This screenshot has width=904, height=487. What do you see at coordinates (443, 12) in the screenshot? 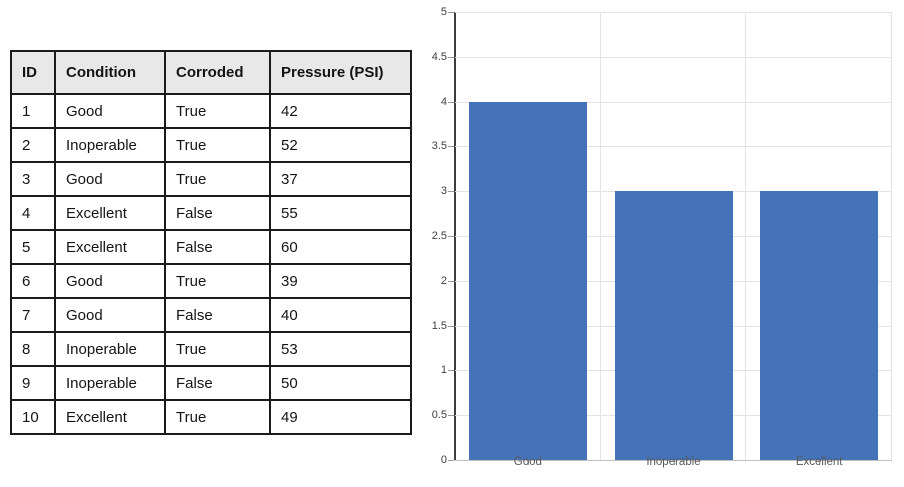
I see `y-axis-tick-label: 5` at bounding box center [443, 12].